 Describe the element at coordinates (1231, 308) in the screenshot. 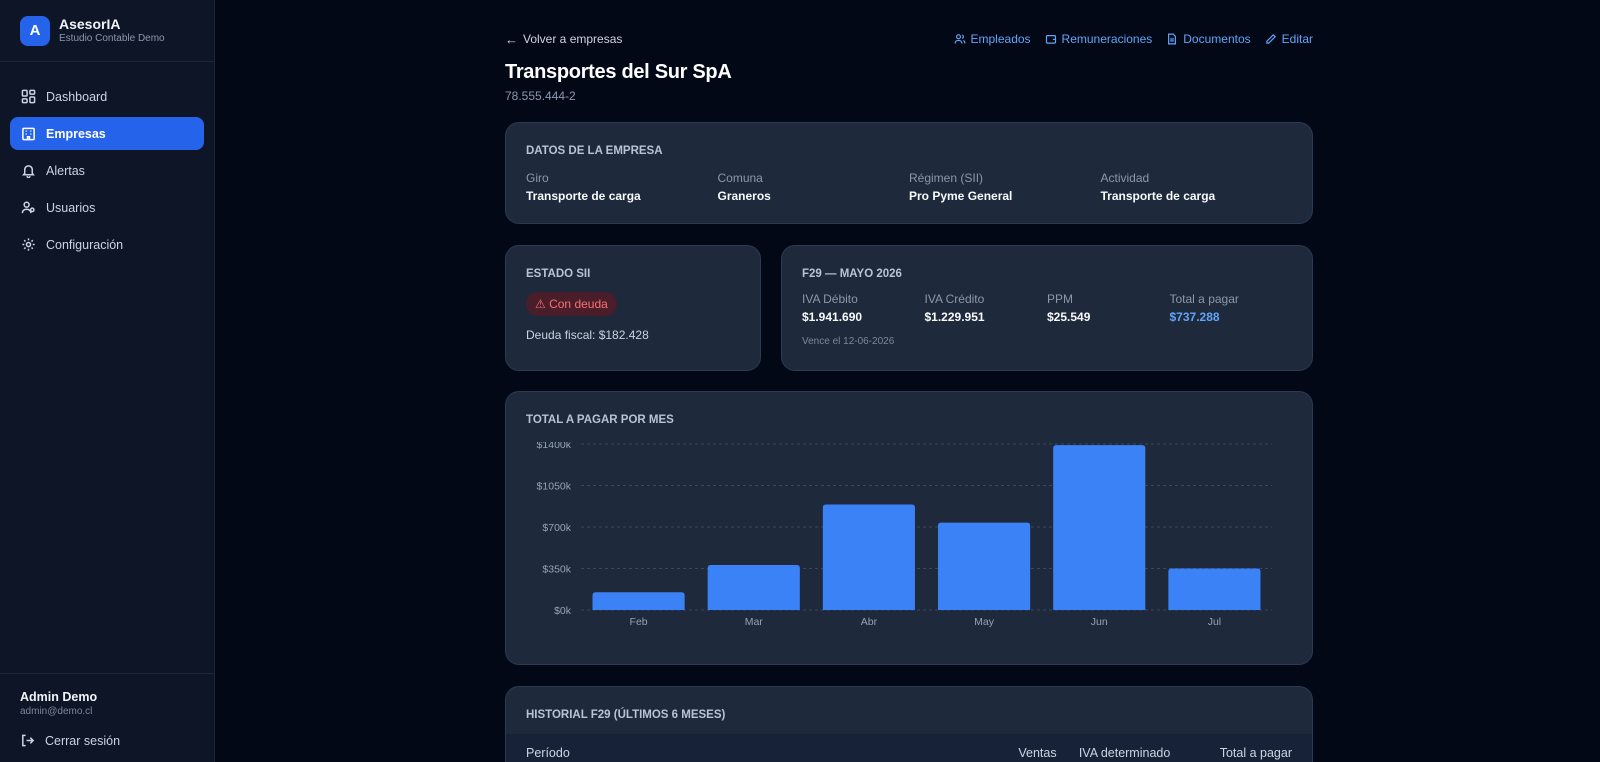

I see `f29-total: Total a pagar $737.288` at that location.